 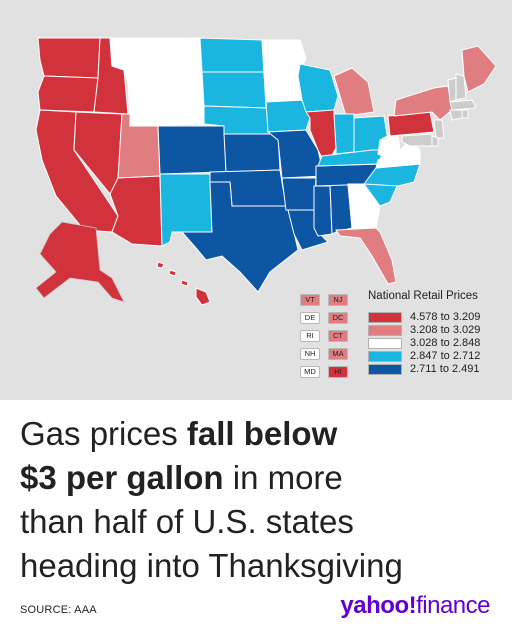 What do you see at coordinates (69, 58) in the screenshot?
I see `state-WA` at bounding box center [69, 58].